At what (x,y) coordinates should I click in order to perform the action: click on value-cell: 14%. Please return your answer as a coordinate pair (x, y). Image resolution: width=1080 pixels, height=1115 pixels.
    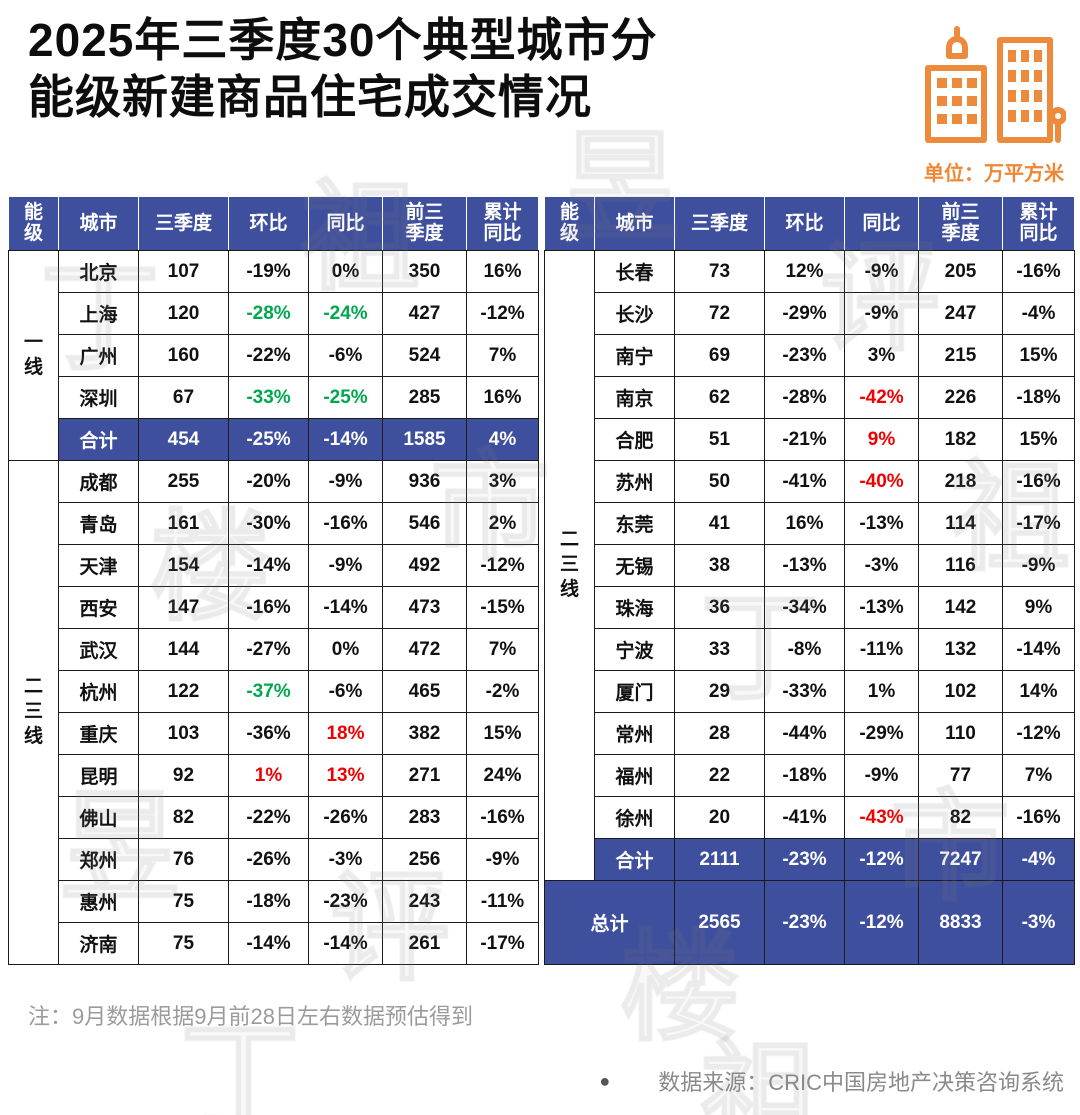
    Looking at the image, I should click on (1038, 691).